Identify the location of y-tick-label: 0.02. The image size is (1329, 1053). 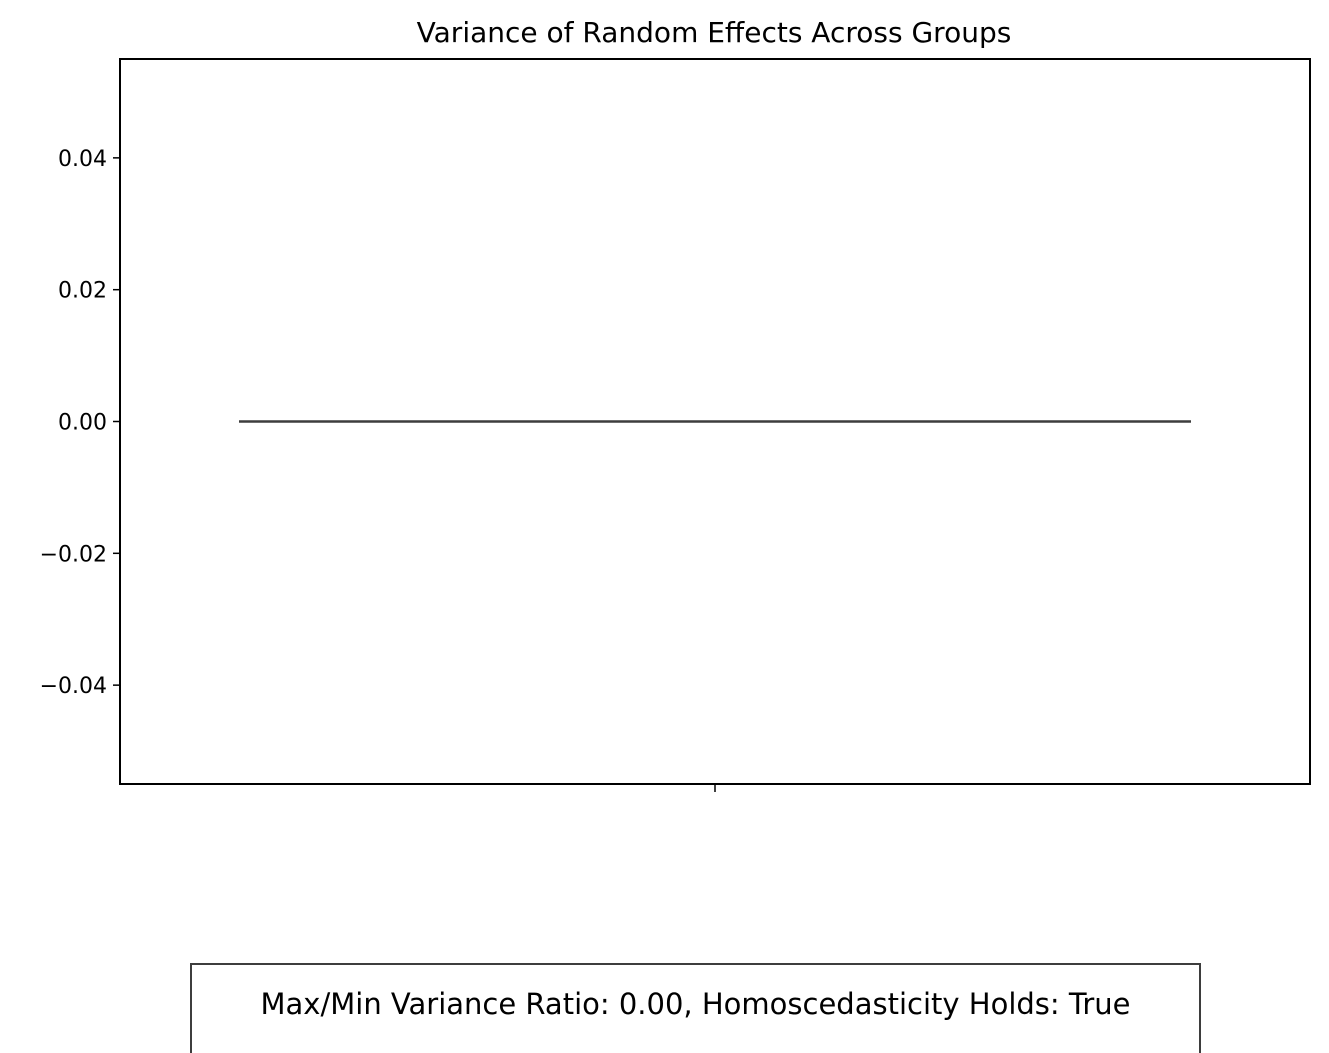
(82, 291).